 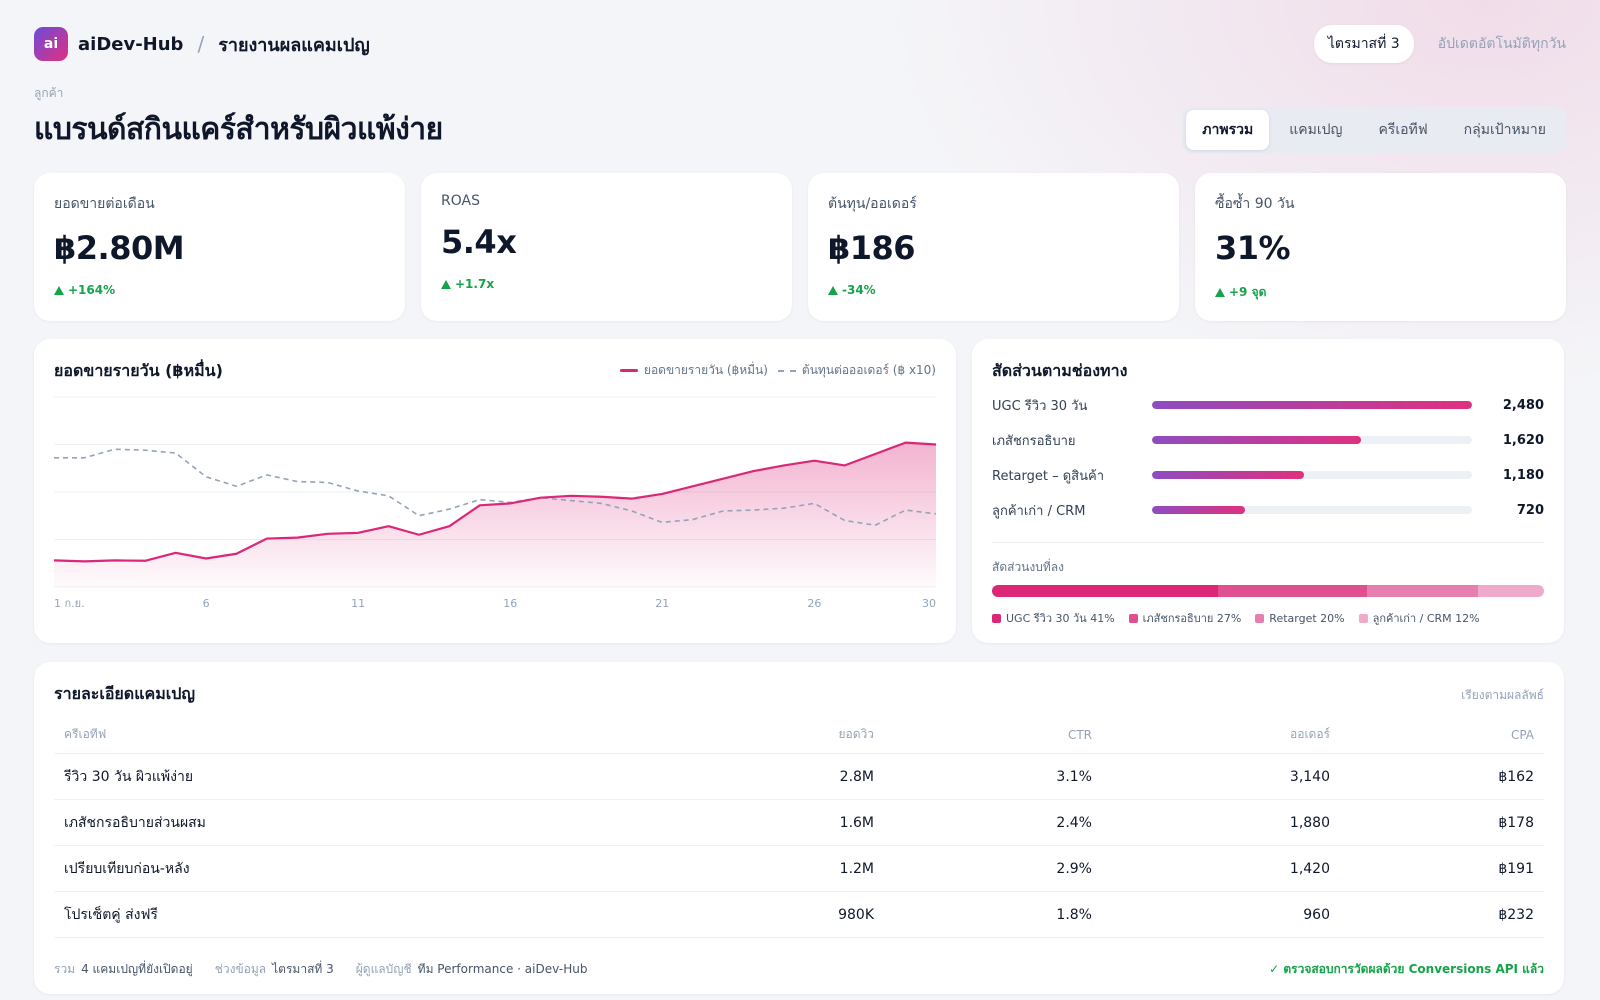 What do you see at coordinates (1380, 292) in the screenshot?
I see `kpi-delta: +9 จุด` at bounding box center [1380, 292].